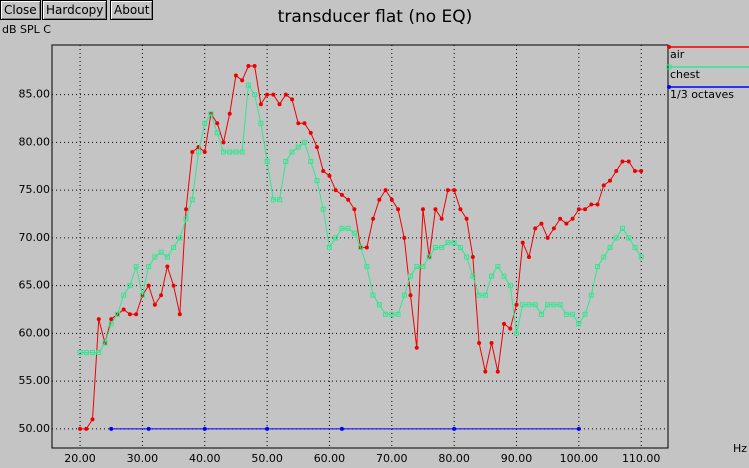 The image size is (749, 468). I want to click on y-axis-label: dB SPL C, so click(26, 29).